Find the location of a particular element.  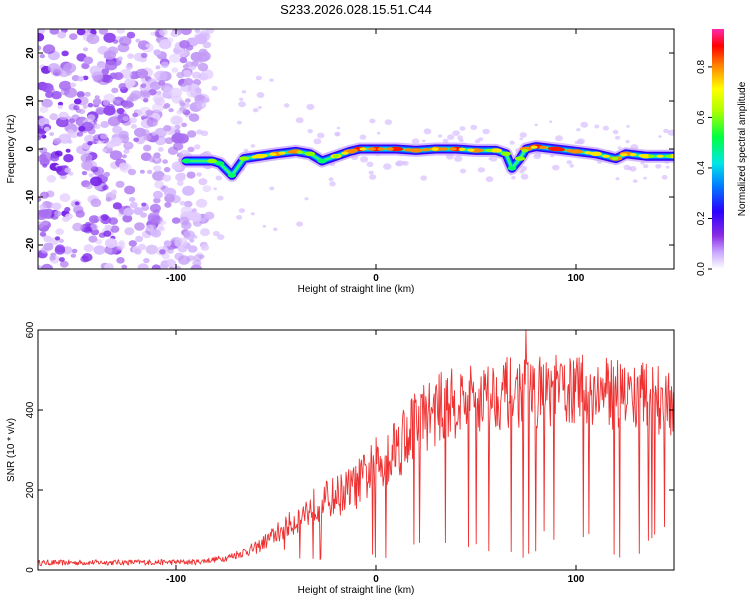

ridge-point is located at coordinates (212, 161).